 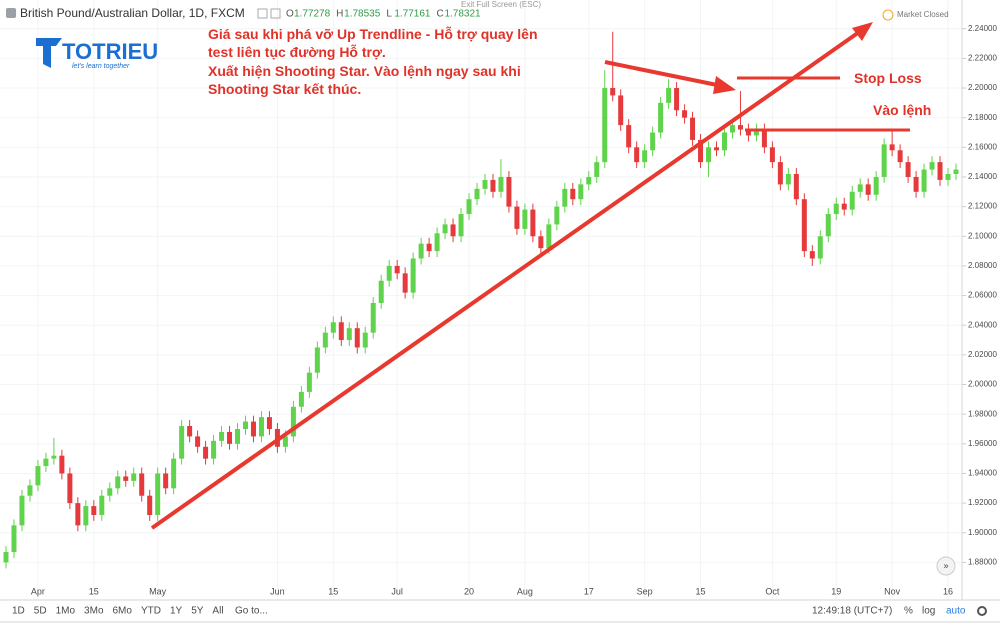 I want to click on y-tick-label: 2.24000, so click(x=982, y=28).